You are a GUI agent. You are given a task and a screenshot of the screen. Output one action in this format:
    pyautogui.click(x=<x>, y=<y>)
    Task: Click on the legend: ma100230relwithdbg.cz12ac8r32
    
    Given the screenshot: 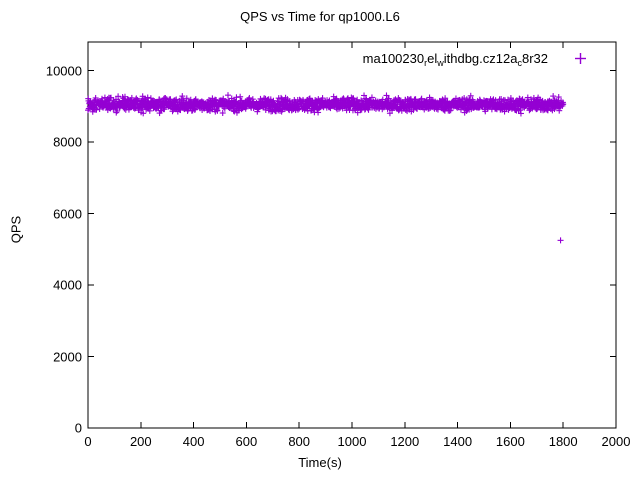 What is the action you would take?
    pyautogui.click(x=445, y=58)
    